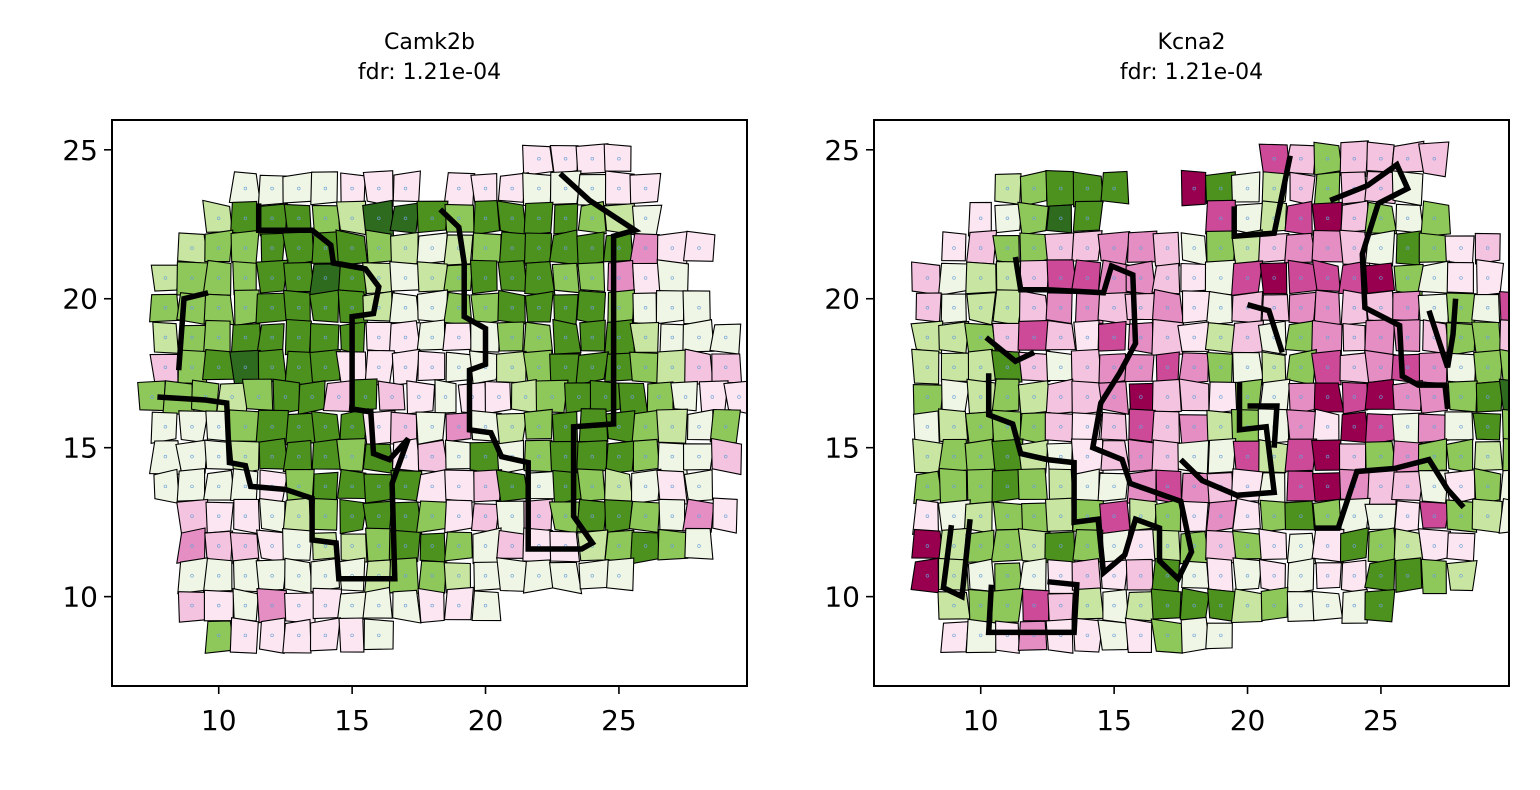  I want to click on y-tick-label: 15, so click(842, 448).